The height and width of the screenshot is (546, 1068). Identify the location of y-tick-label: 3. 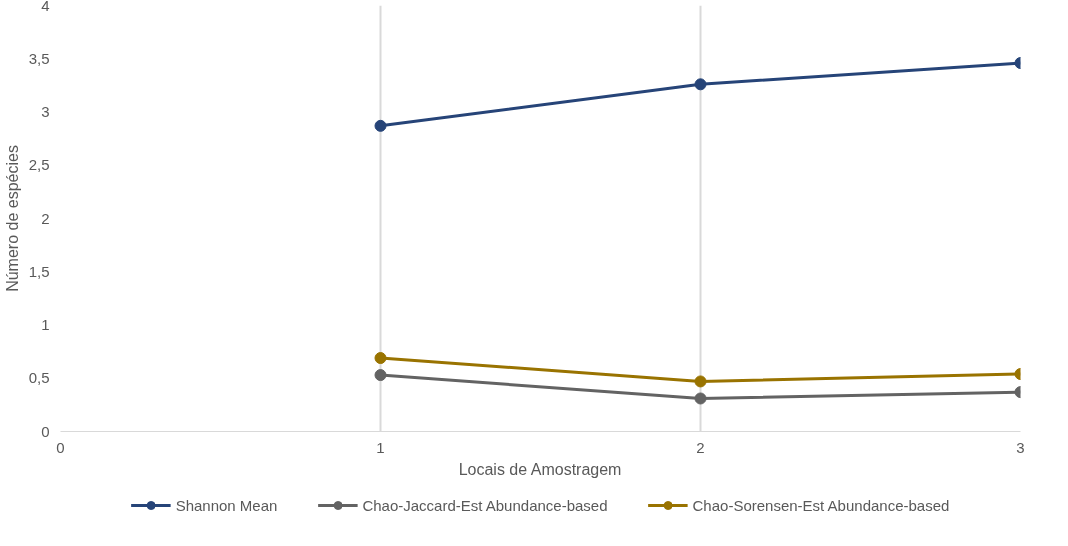
(45, 111).